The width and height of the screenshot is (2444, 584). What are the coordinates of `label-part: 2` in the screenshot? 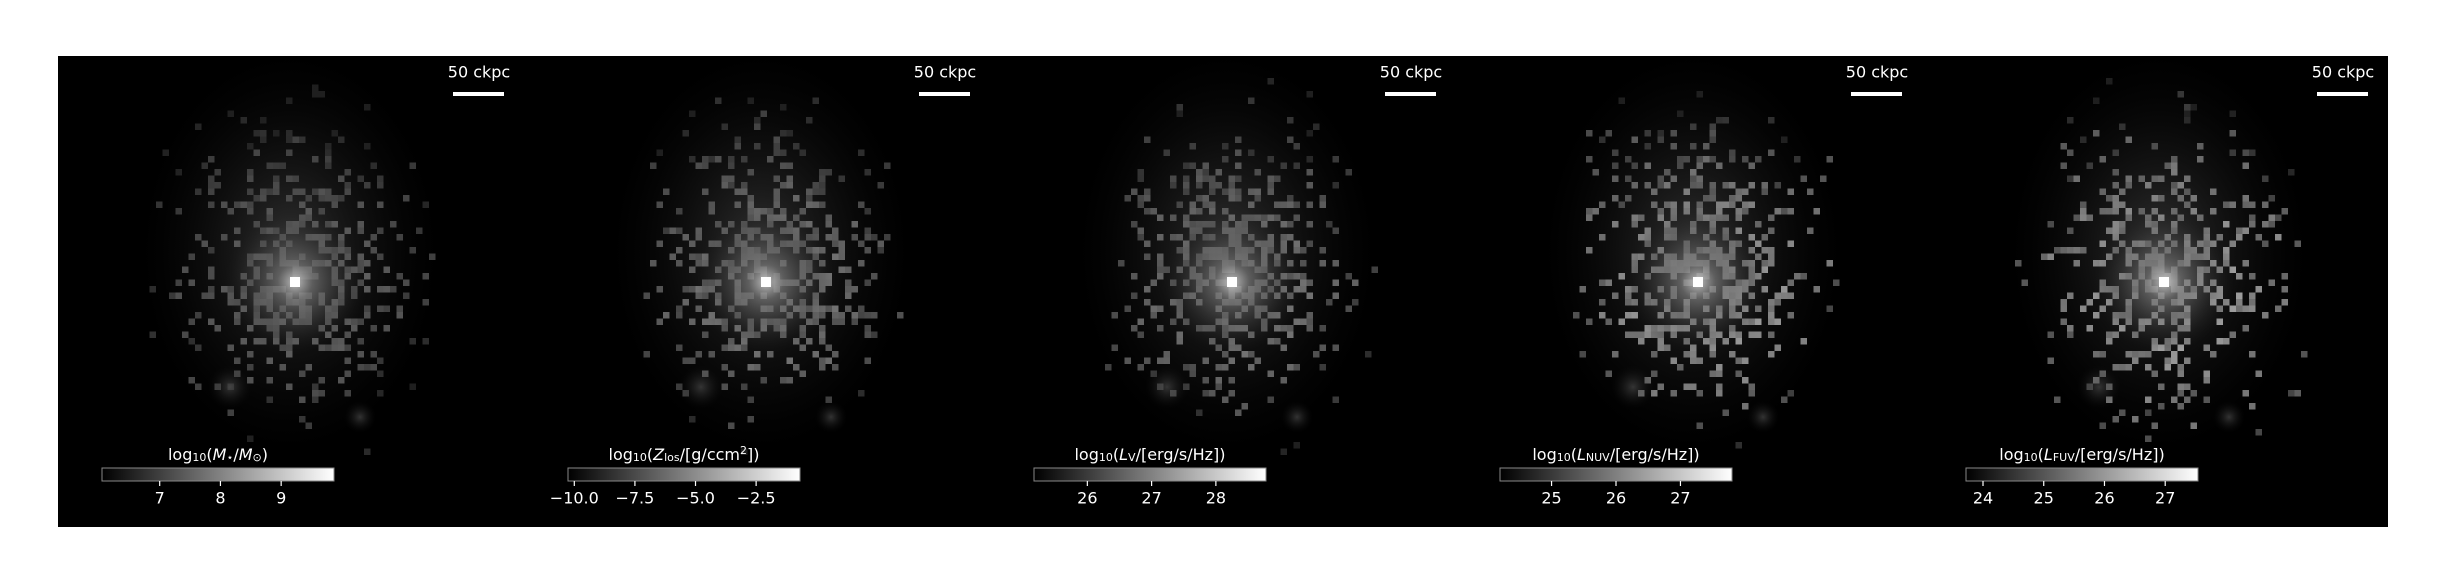 It's located at (743, 450).